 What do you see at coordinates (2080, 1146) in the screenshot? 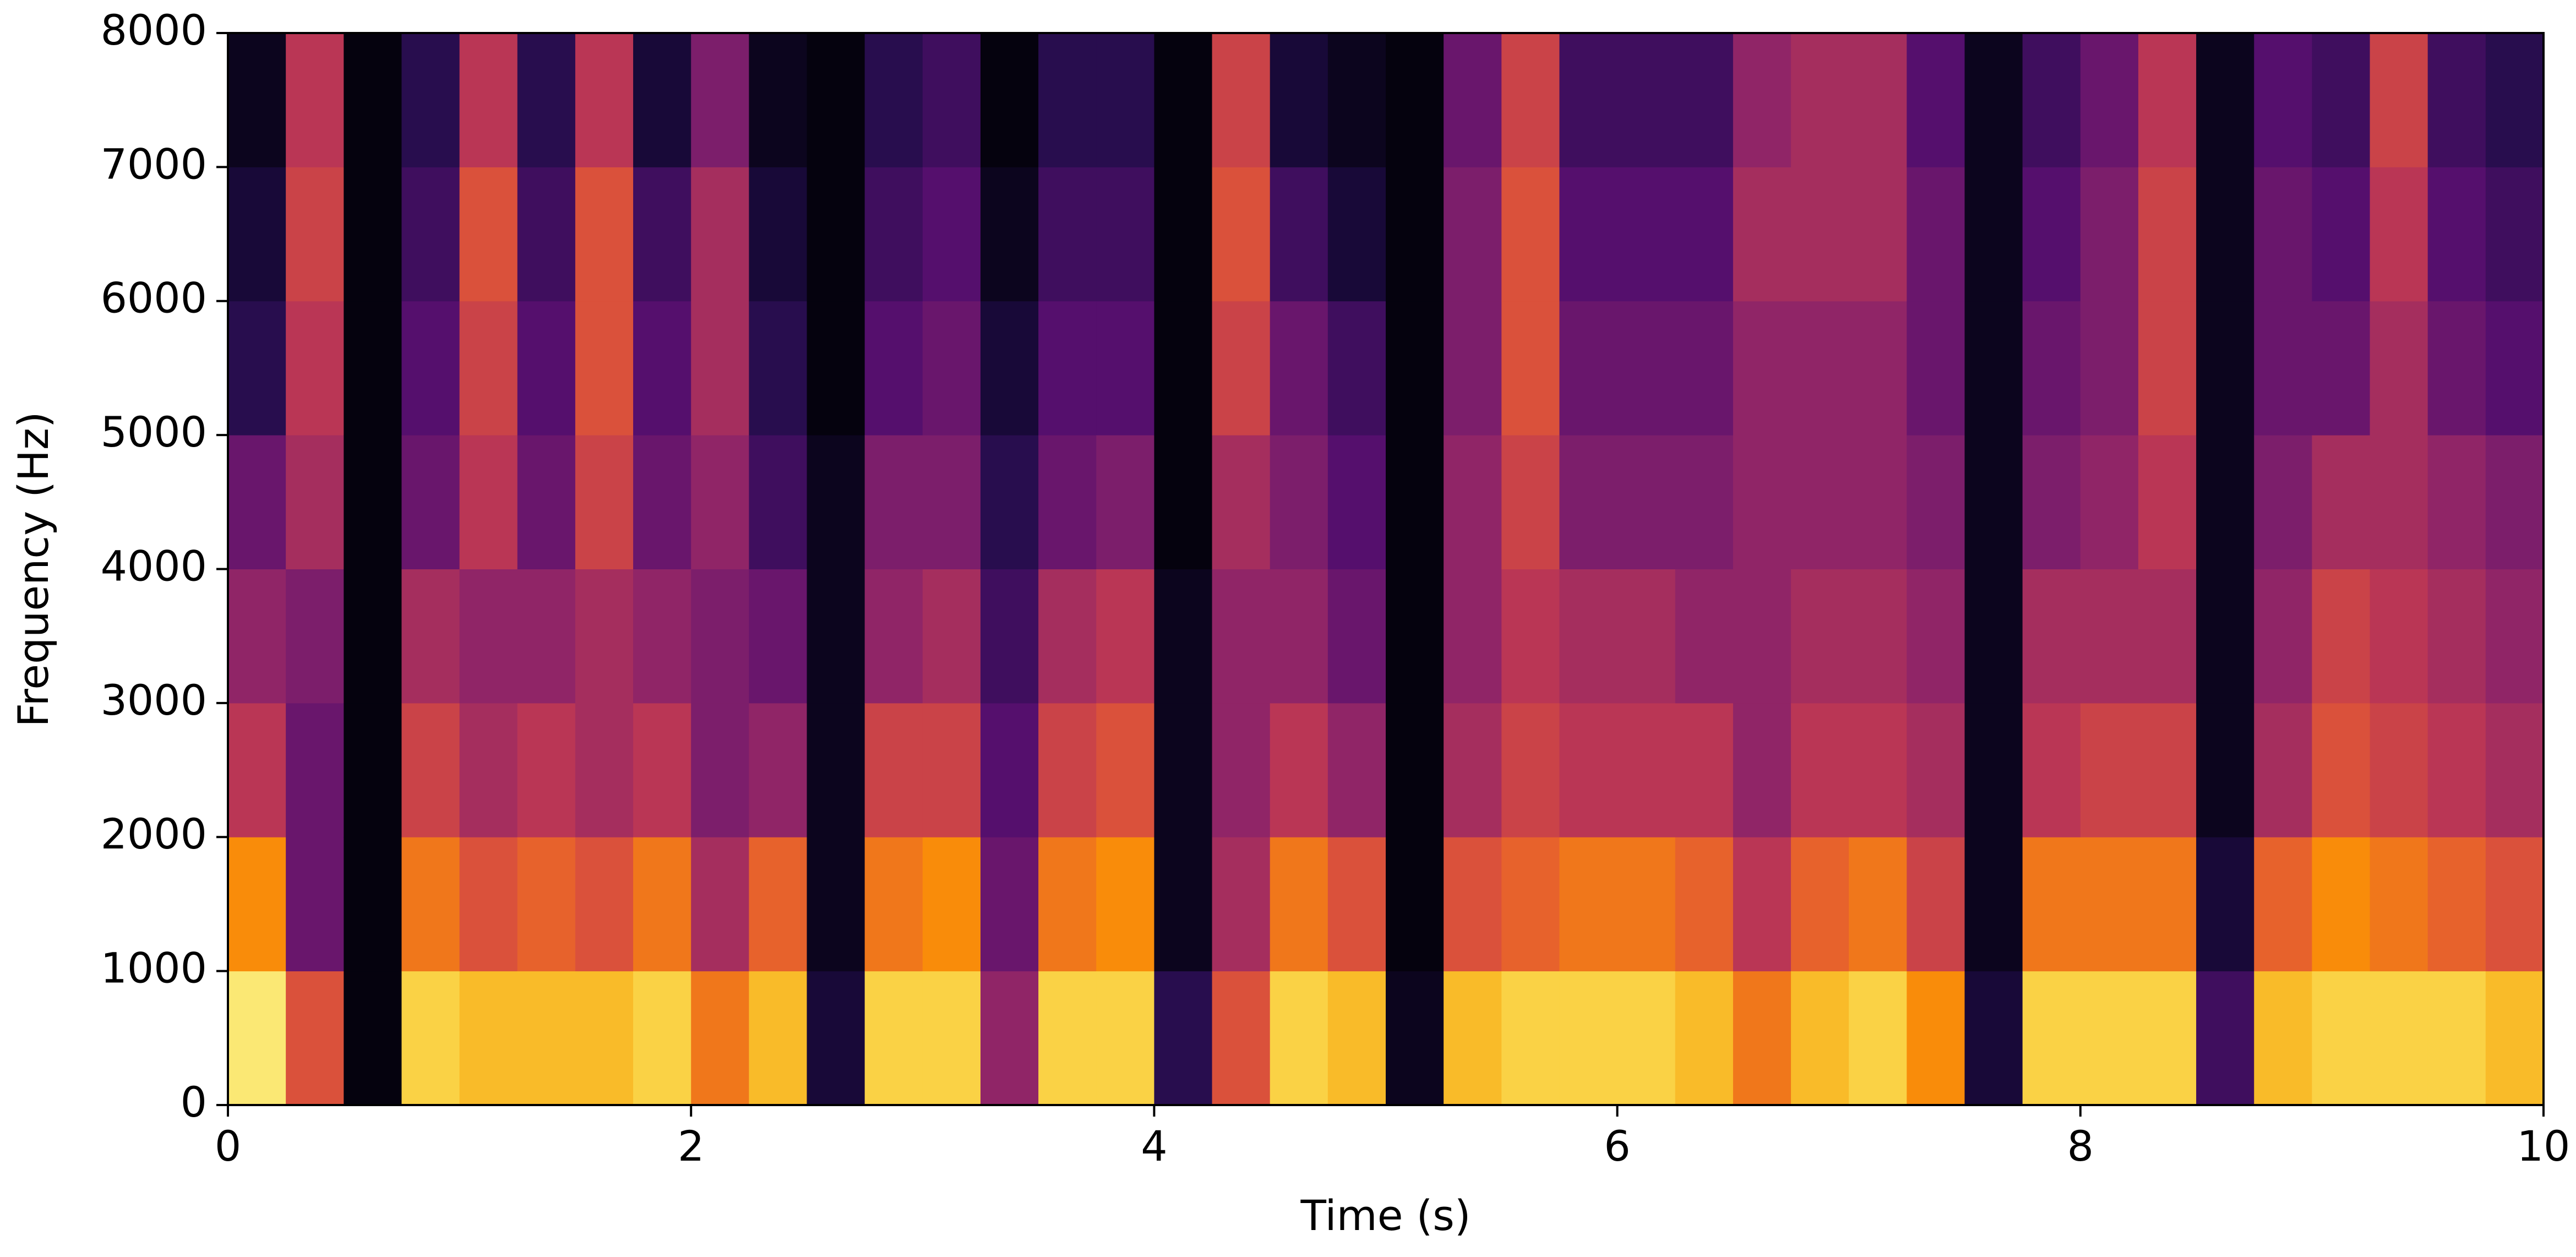
I see `x-tick-label: 8` at bounding box center [2080, 1146].